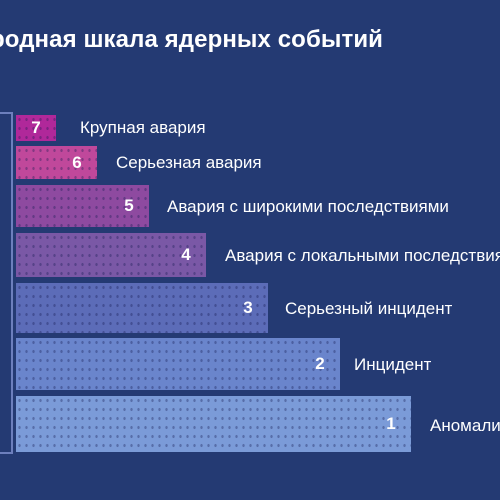 The image size is (500, 500). What do you see at coordinates (308, 206) in the screenshot?
I see `level-5-label: Авария с широкими последствиями` at bounding box center [308, 206].